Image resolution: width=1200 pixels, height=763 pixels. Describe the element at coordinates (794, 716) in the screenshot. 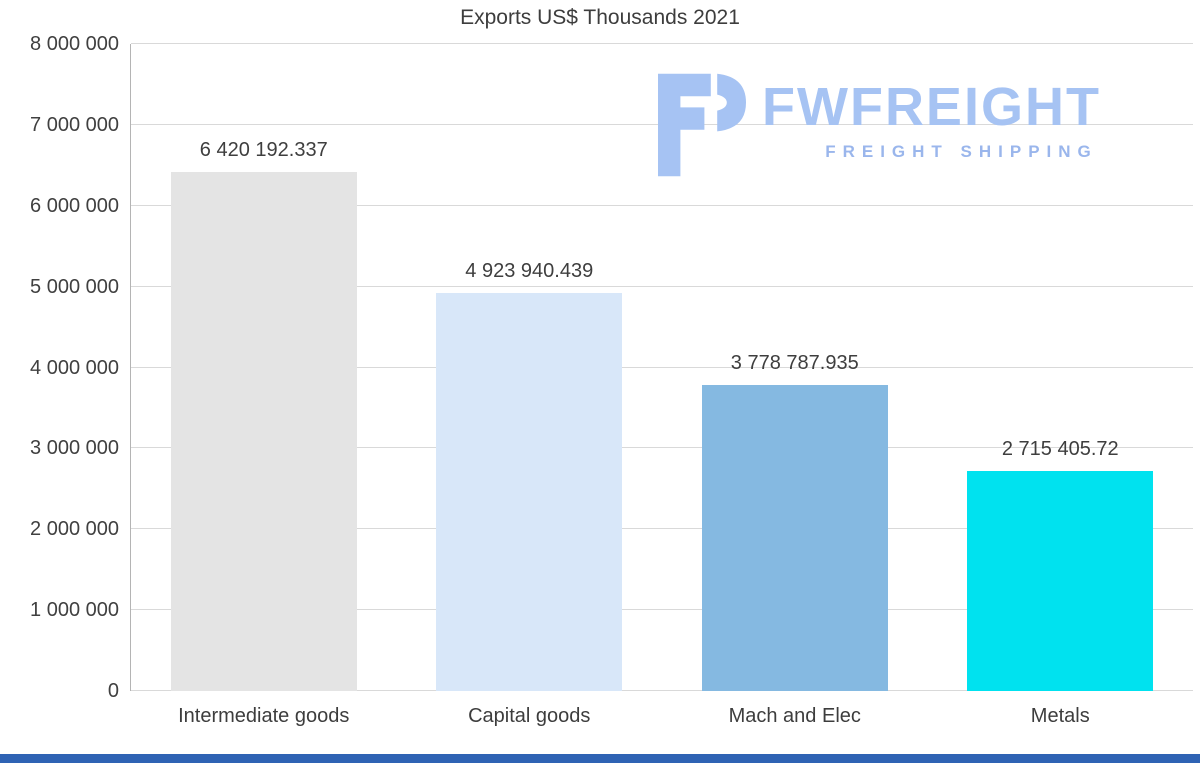

I see `x-category-label: Mach and Elec` at that location.